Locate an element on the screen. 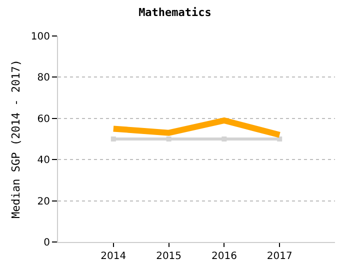 Image resolution: width=350 pixels, height=275 pixels. y-tick-label: 100 is located at coordinates (40, 37).